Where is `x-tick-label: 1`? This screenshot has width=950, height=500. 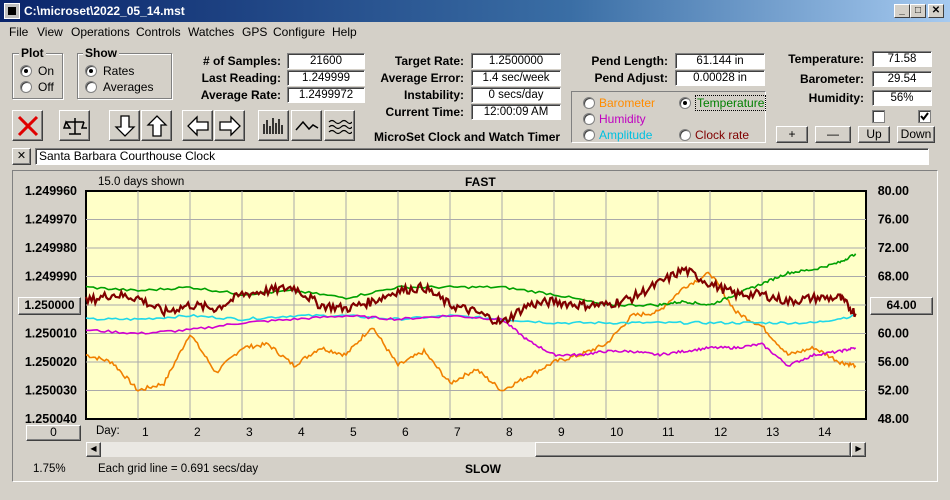
x-tick-label: 1 is located at coordinates (145, 432).